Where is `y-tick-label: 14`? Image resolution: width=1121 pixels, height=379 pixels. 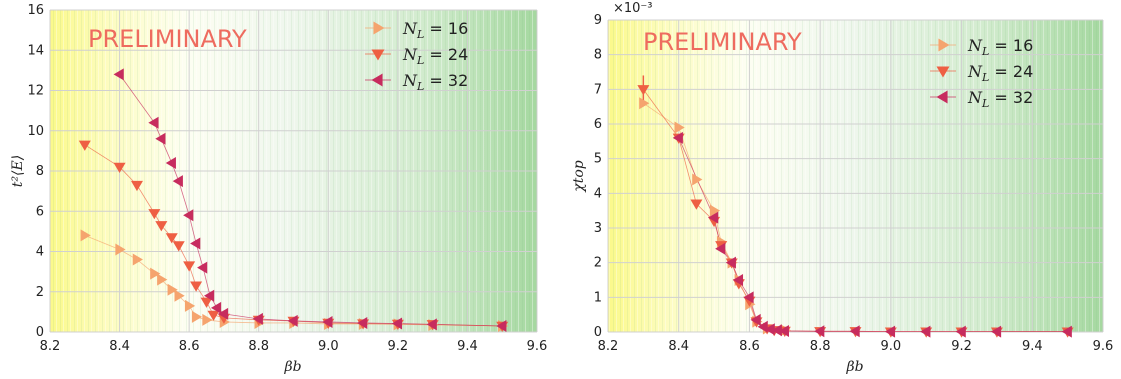 y-tick-label: 14 is located at coordinates (35, 50).